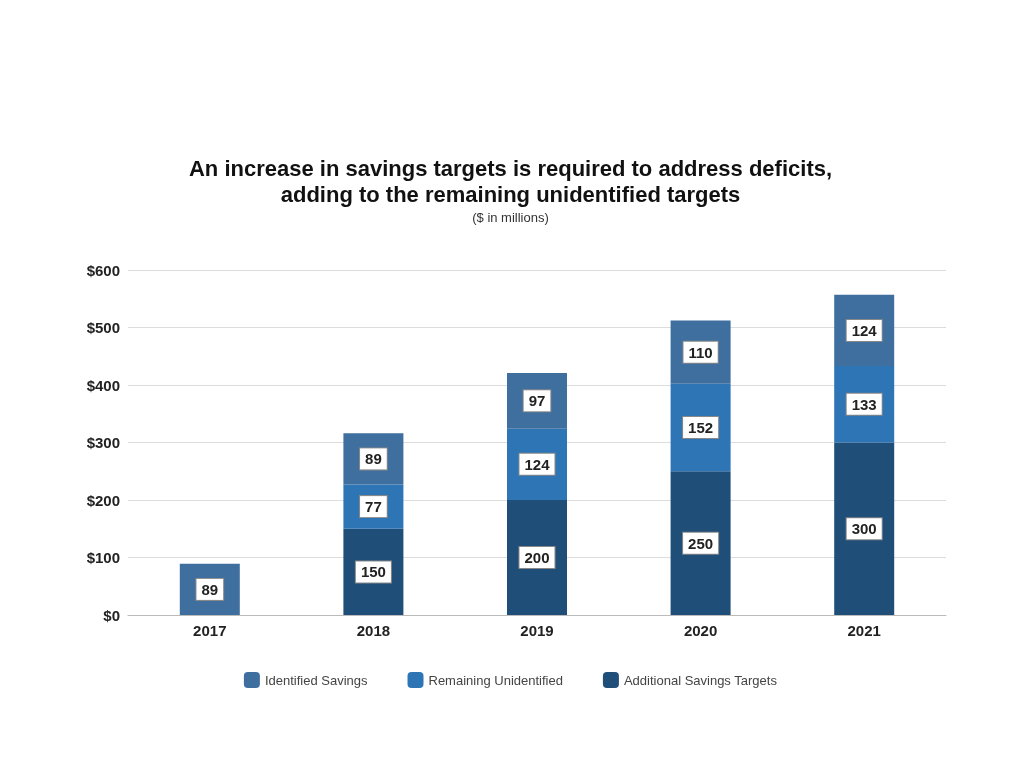  Describe the element at coordinates (495, 680) in the screenshot. I see `legend-label: Remaining Unidentified` at that location.